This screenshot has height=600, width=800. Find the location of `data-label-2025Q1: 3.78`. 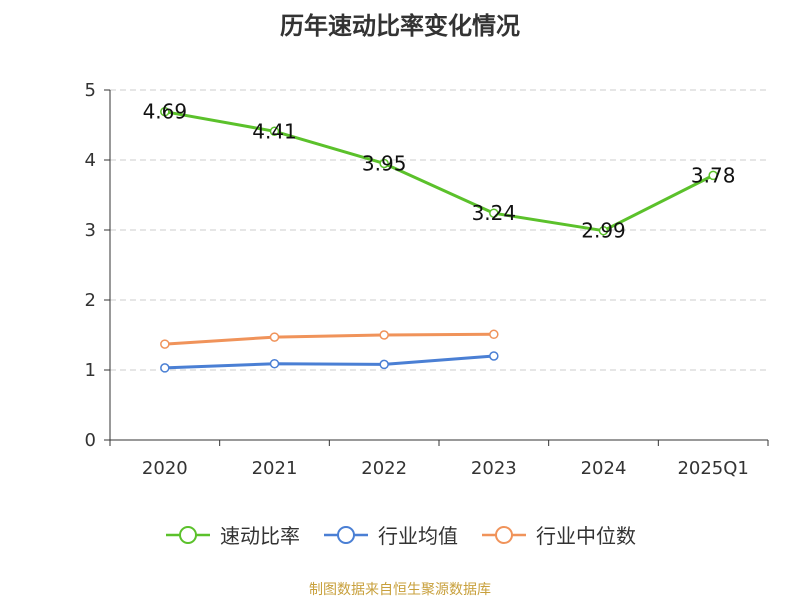

data-label-2025Q1: 3.78 is located at coordinates (713, 175).